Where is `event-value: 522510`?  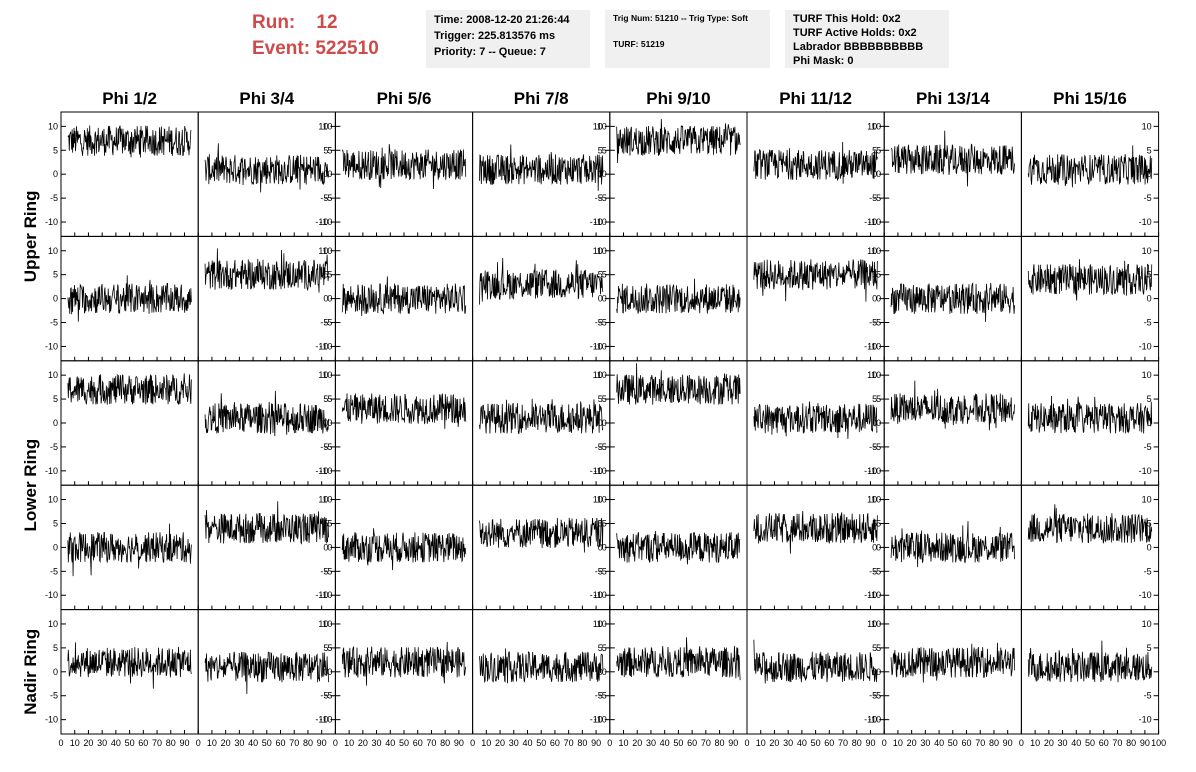
event-value: 522510 is located at coordinates (347, 48).